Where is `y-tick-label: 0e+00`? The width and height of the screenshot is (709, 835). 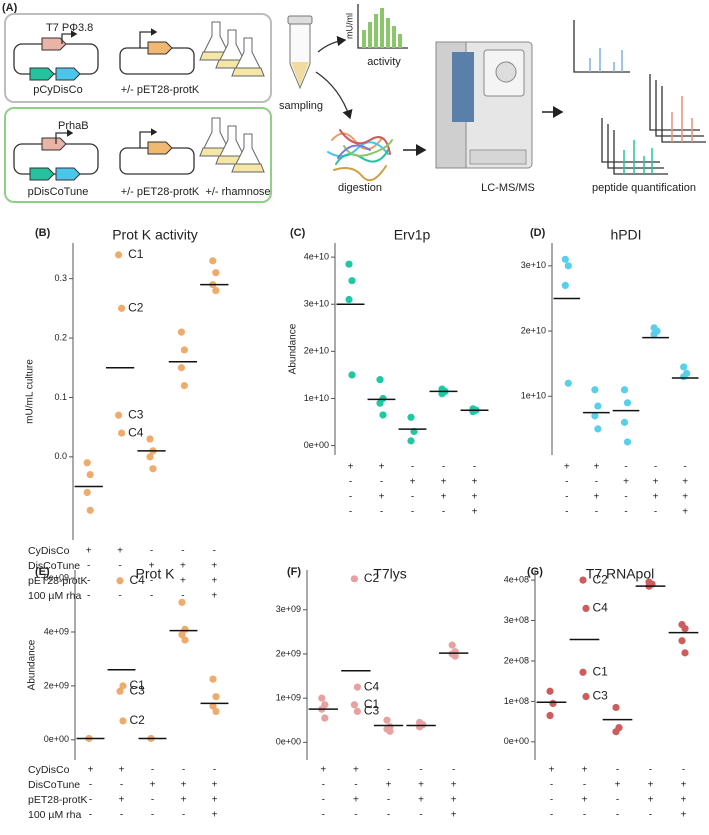 y-tick-label: 0e+00 is located at coordinates (56, 739).